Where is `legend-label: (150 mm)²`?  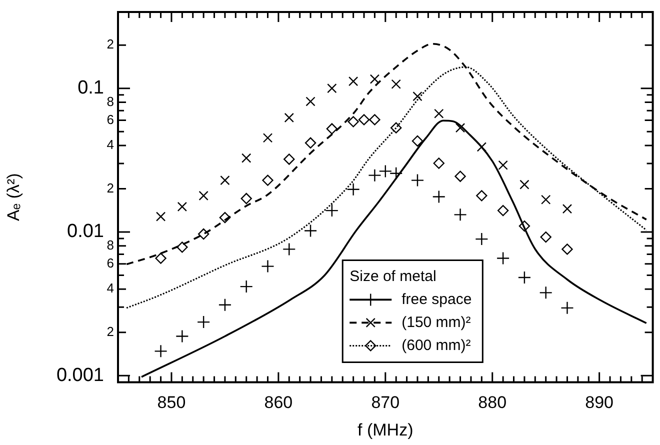 legend-label: (150 mm)² is located at coordinates (436, 322).